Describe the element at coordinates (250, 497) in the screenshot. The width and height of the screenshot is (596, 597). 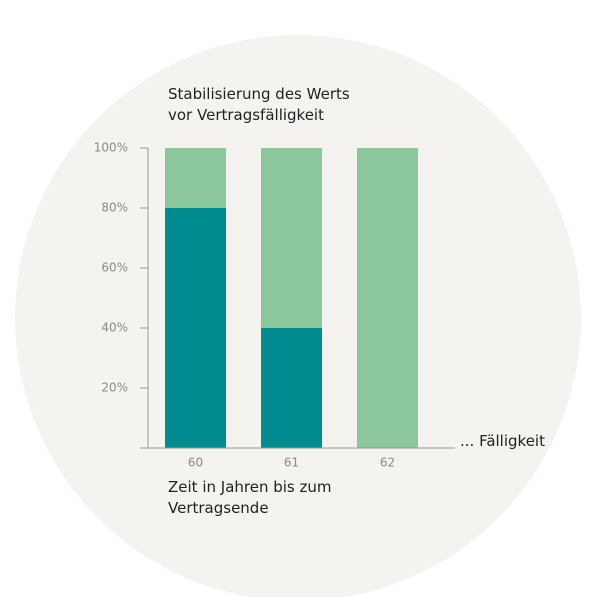
I see `x-axis-label: Zeit in Jahren bis zum Vertragsende` at that location.